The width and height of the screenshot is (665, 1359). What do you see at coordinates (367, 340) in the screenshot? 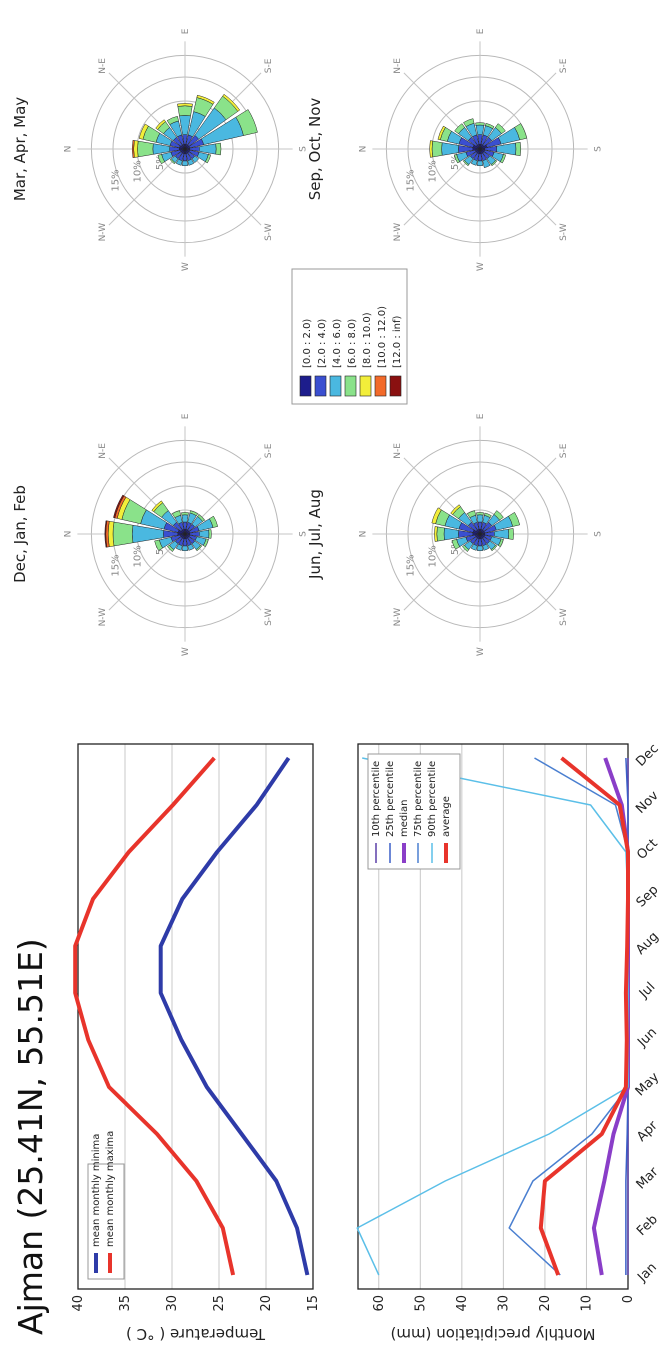
I see `legend-label: [8.0 : 10.0)` at bounding box center [367, 340].